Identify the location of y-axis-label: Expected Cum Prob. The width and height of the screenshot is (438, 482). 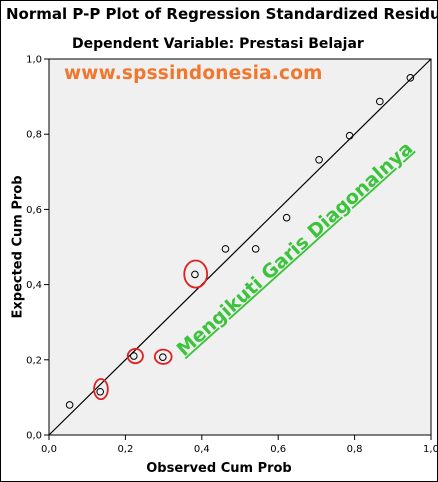
(18, 247).